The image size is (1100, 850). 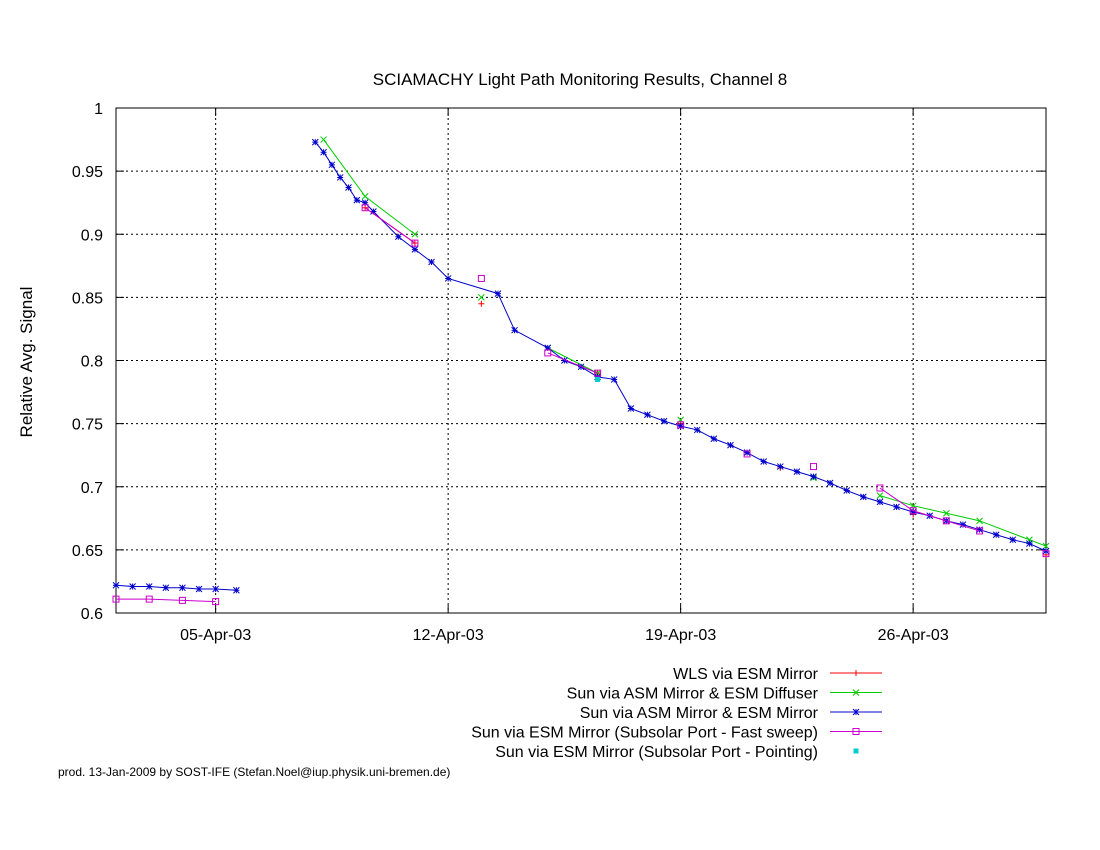 What do you see at coordinates (98, 109) in the screenshot?
I see `y-tick-label: 1` at bounding box center [98, 109].